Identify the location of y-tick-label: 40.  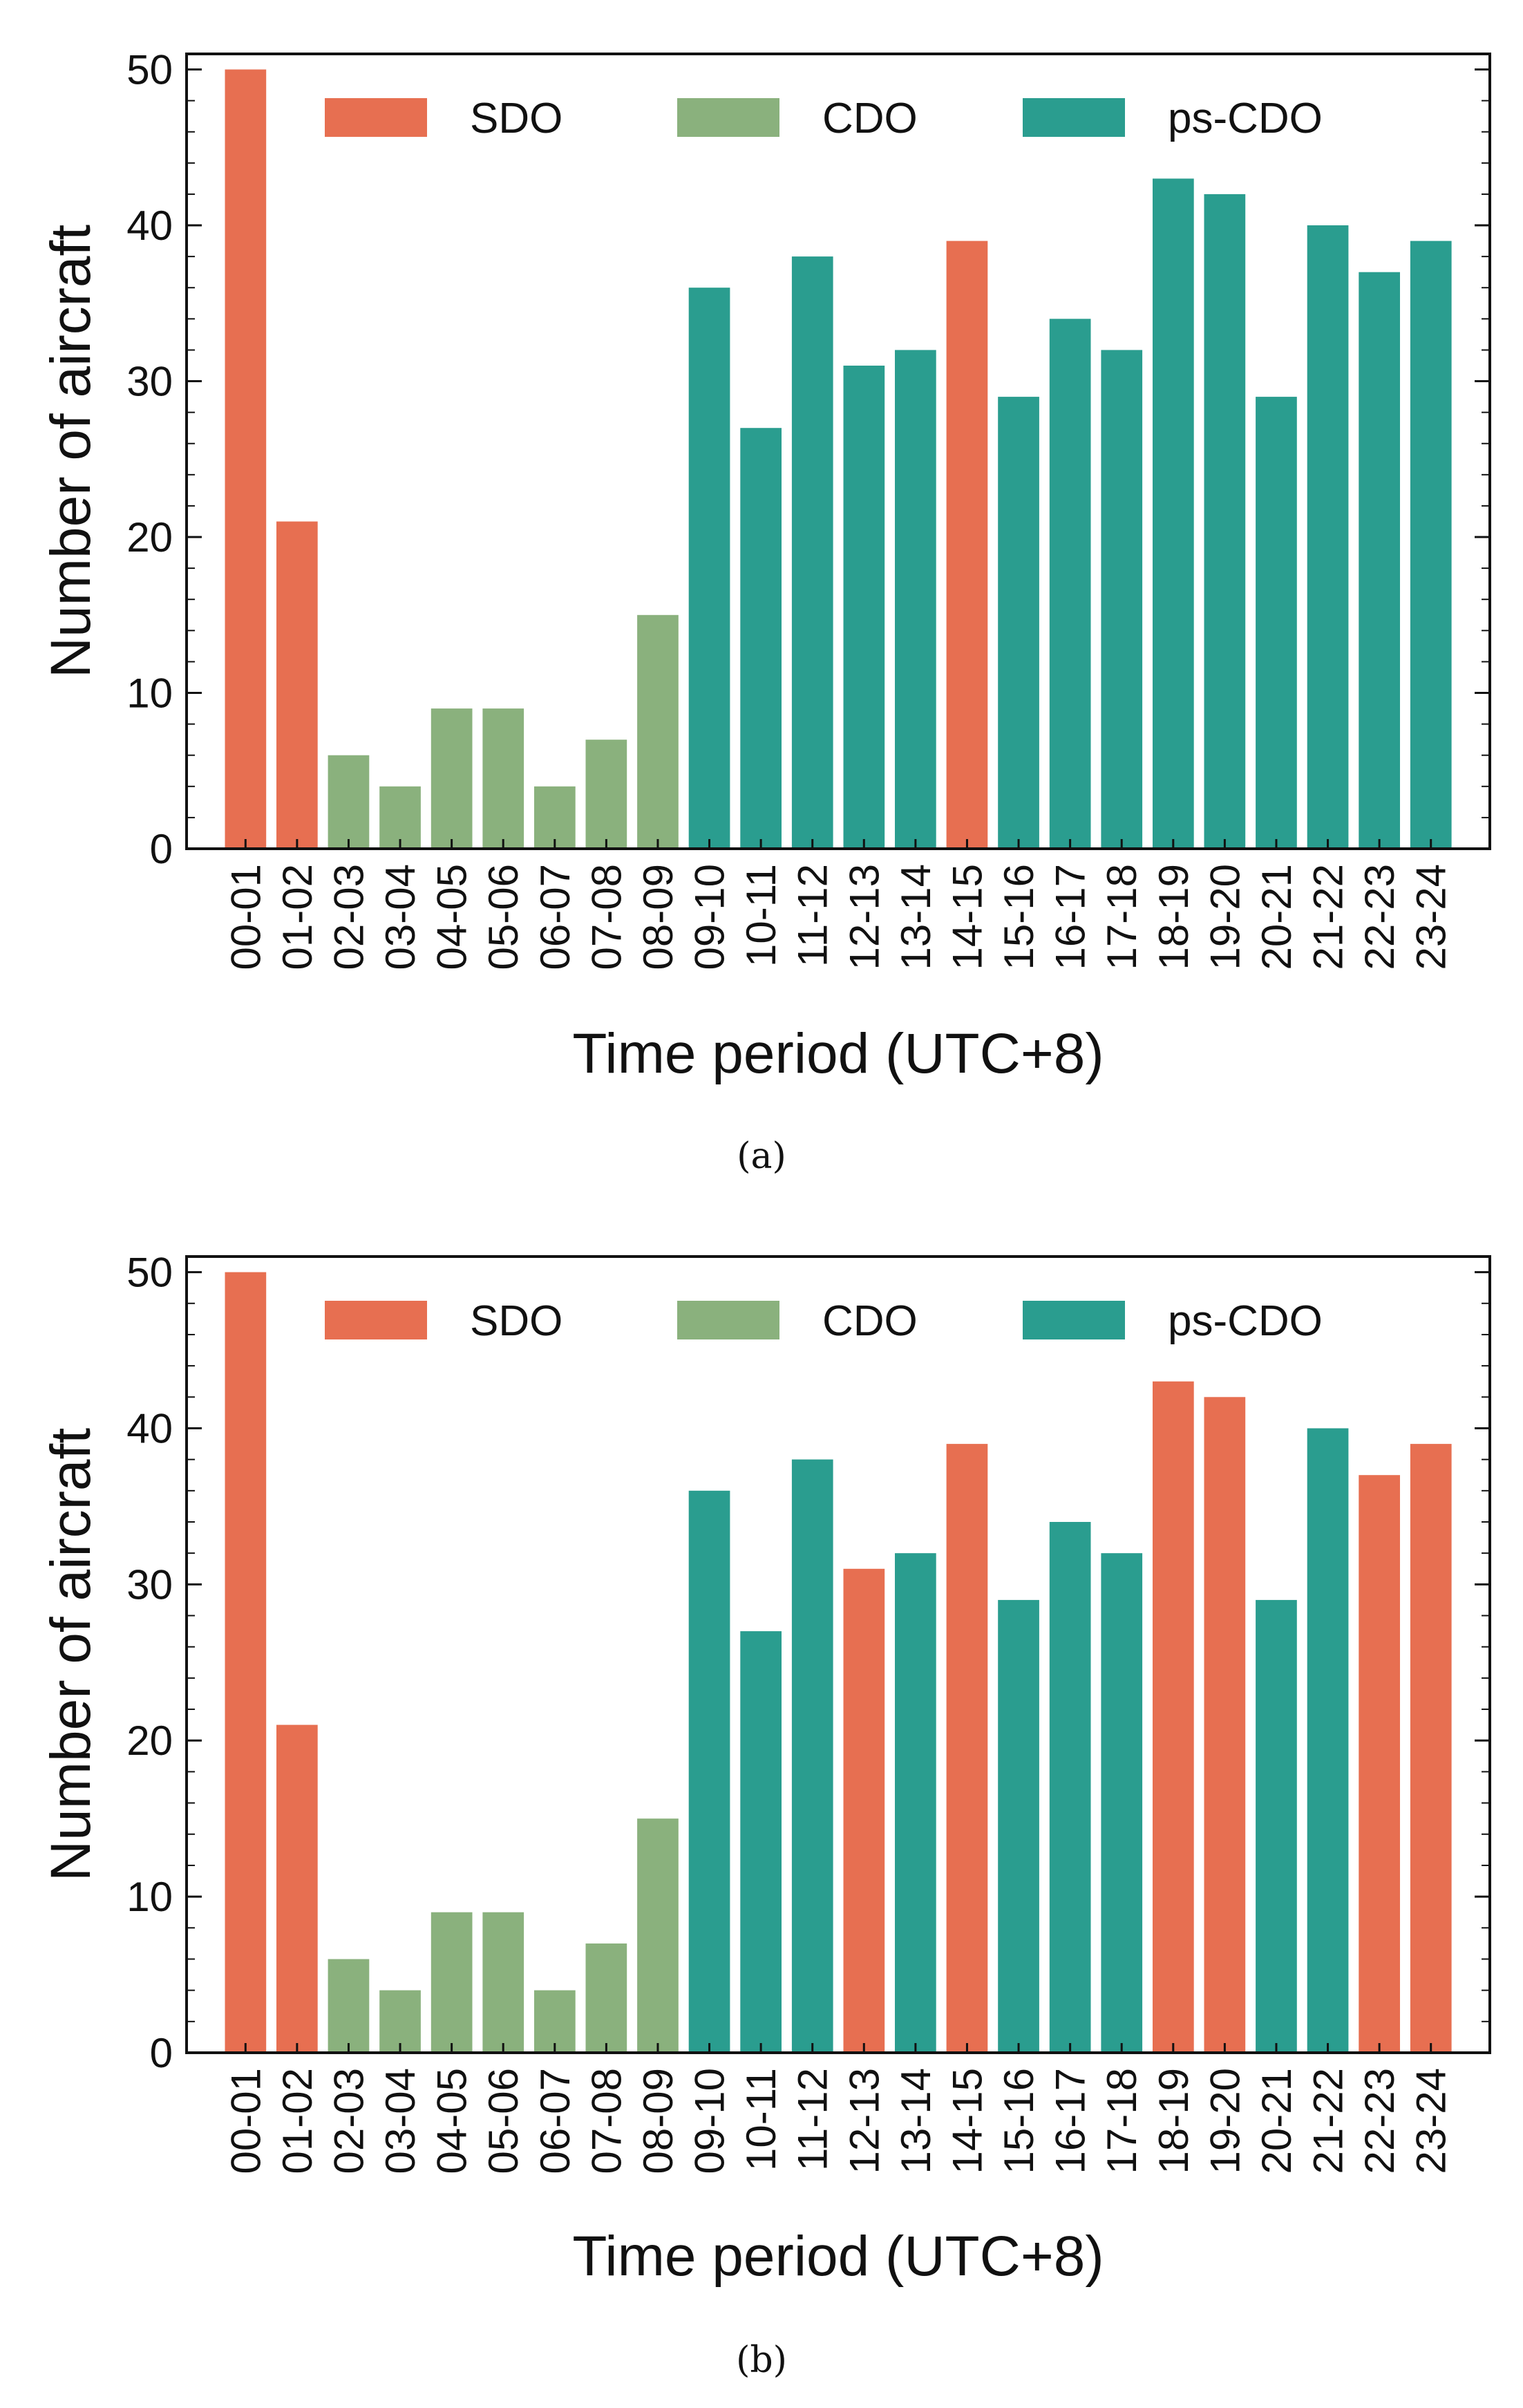
(149, 226).